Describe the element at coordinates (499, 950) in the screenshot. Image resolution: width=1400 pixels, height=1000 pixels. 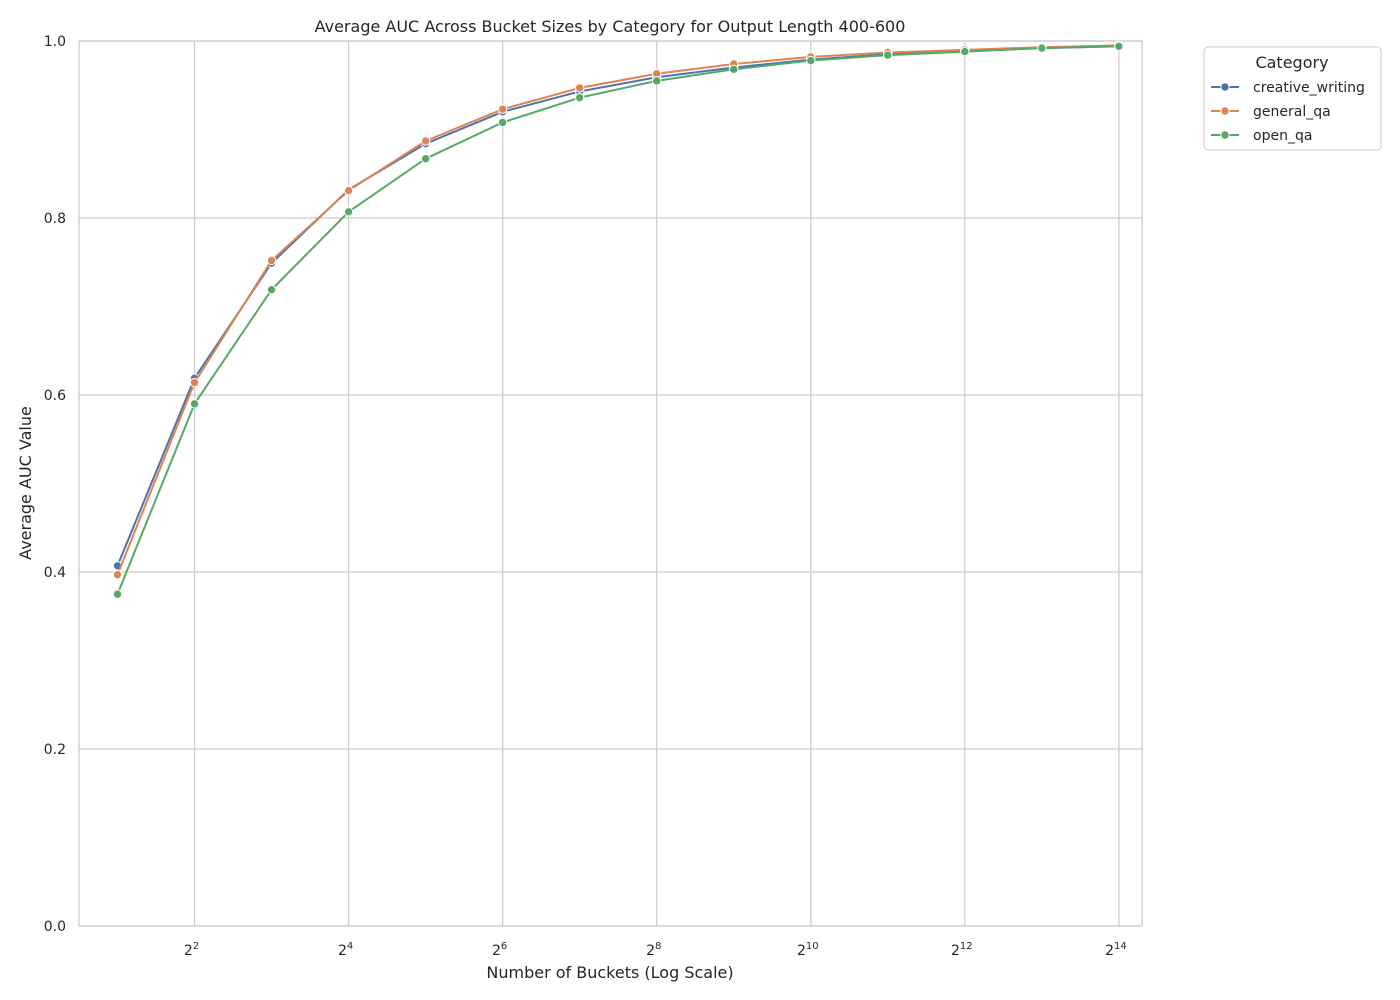
I see `x-tick-label: 26` at that location.